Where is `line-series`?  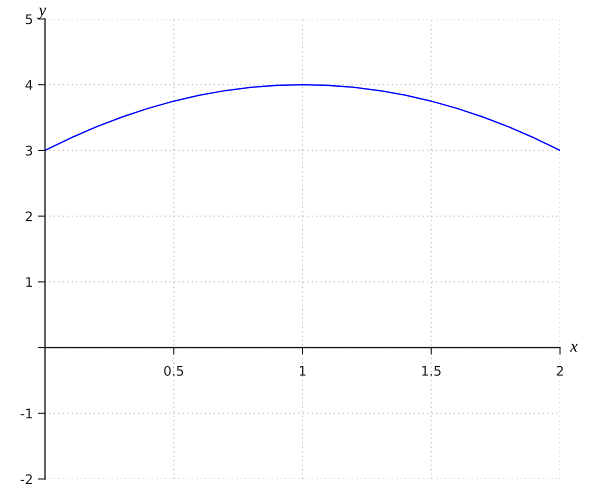
line-series is located at coordinates (302, 118).